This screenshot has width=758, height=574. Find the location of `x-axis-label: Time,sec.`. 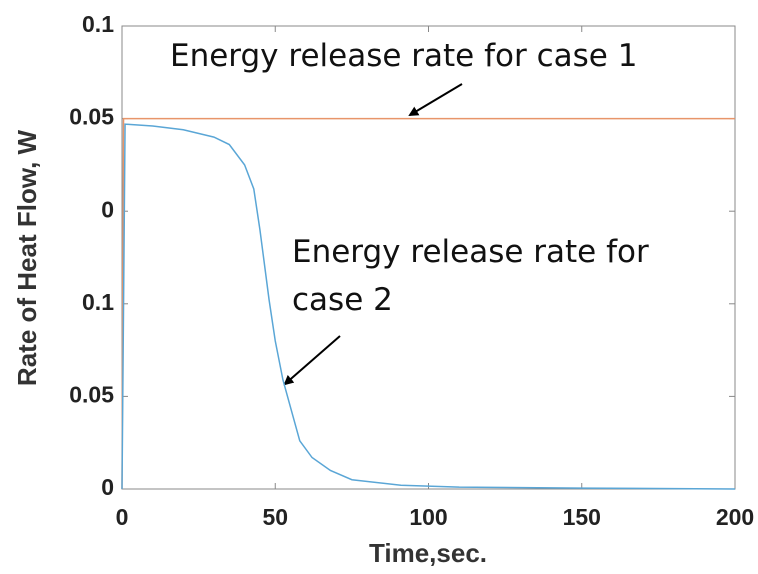

x-axis-label: Time,sec. is located at coordinates (428, 553).